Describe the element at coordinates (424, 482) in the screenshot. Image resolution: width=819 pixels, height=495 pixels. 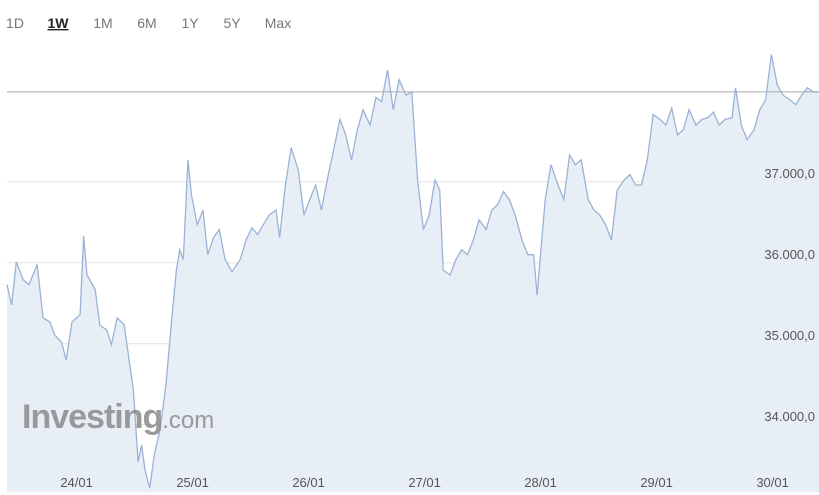
I see `x-tick-label: 27/01` at that location.